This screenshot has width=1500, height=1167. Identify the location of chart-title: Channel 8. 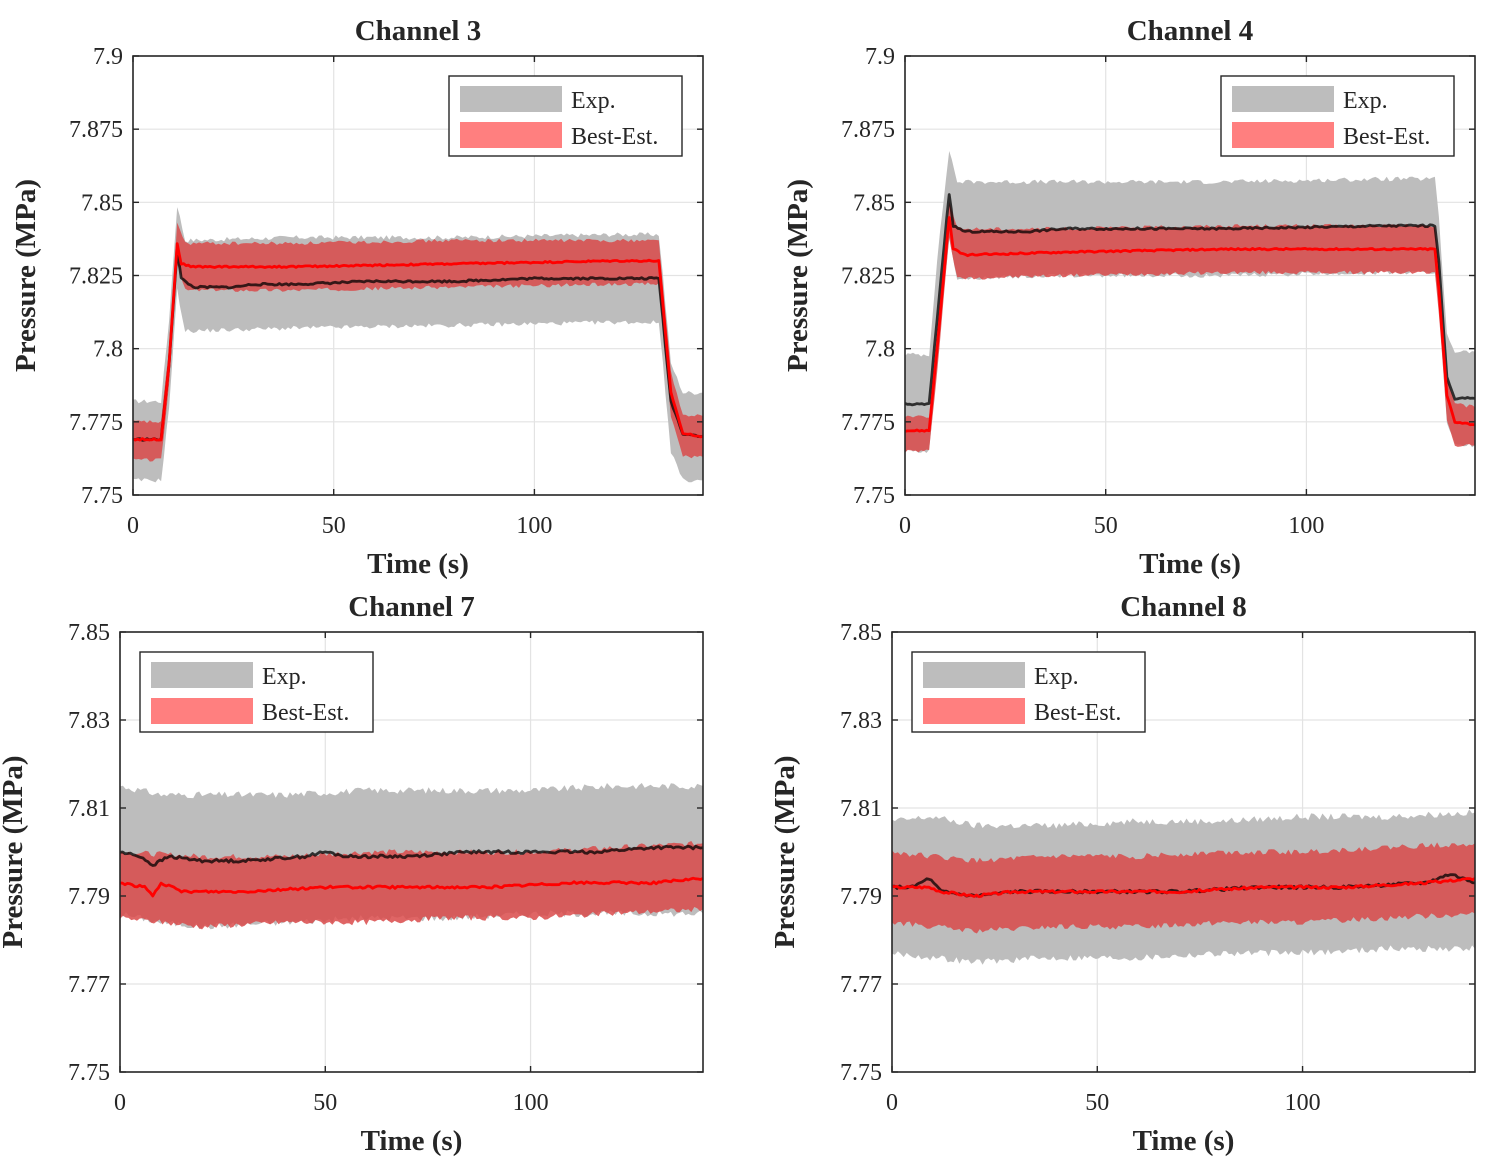
(1183, 607).